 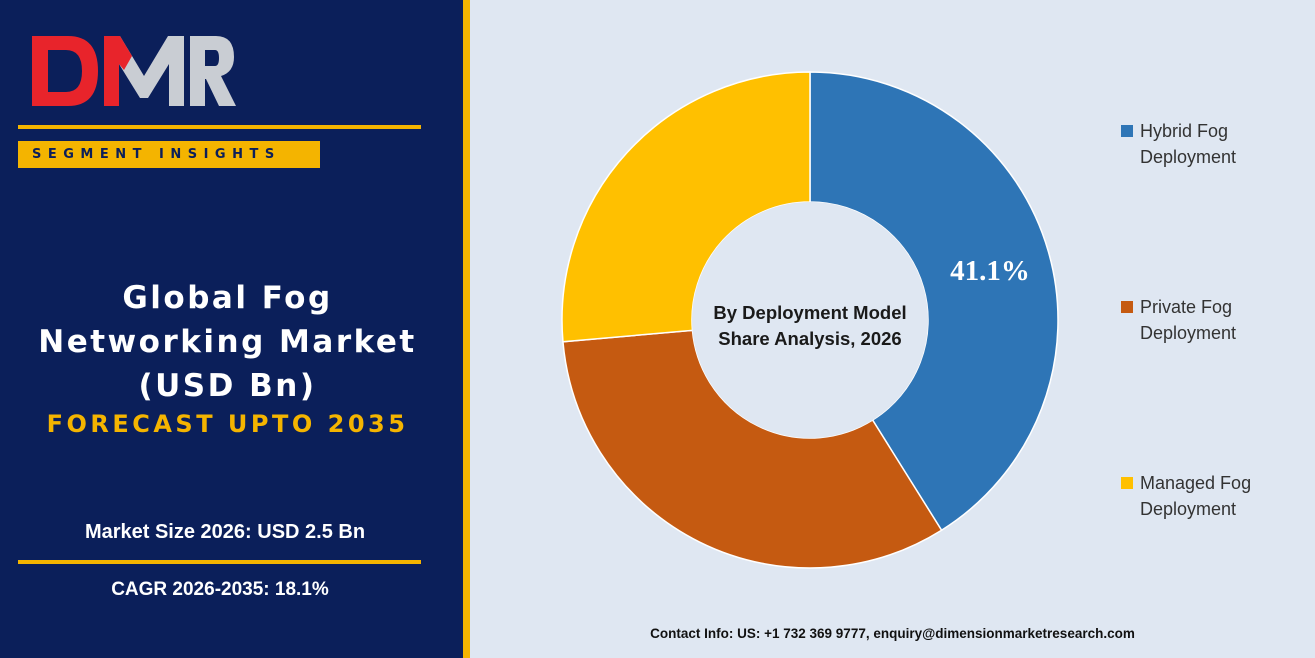 I want to click on chart-title-line-2: Share Analysis, 2026, so click(x=809, y=338).